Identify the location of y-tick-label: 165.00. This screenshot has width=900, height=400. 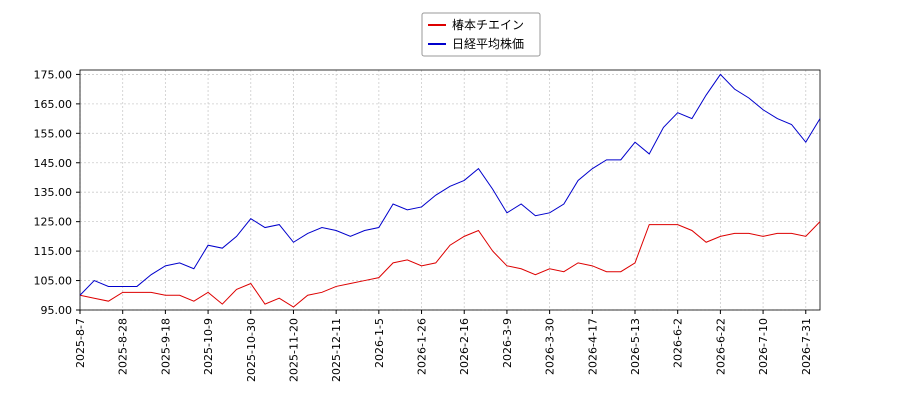
(53, 104).